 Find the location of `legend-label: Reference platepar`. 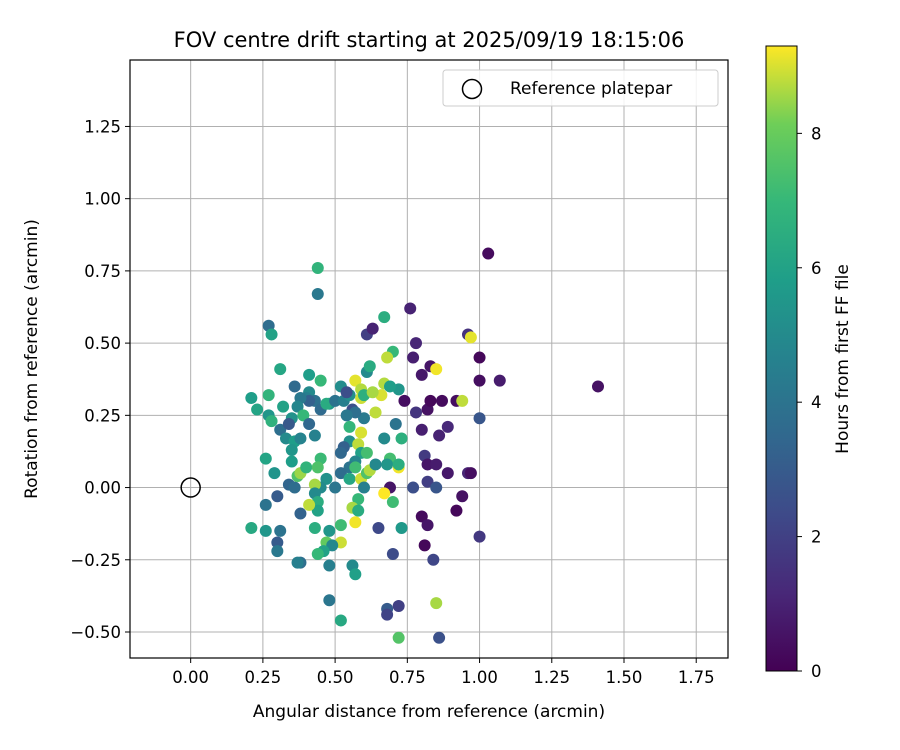

legend-label: Reference platepar is located at coordinates (591, 89).